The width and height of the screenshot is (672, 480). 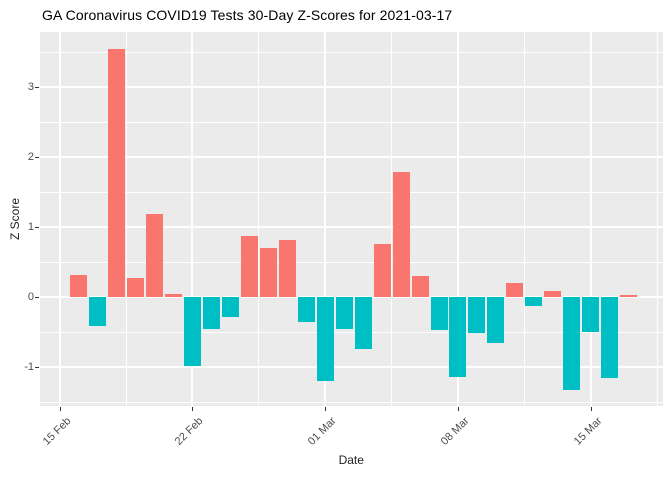 What do you see at coordinates (189, 431) in the screenshot?
I see `x-tick-label: 22 Feb` at bounding box center [189, 431].